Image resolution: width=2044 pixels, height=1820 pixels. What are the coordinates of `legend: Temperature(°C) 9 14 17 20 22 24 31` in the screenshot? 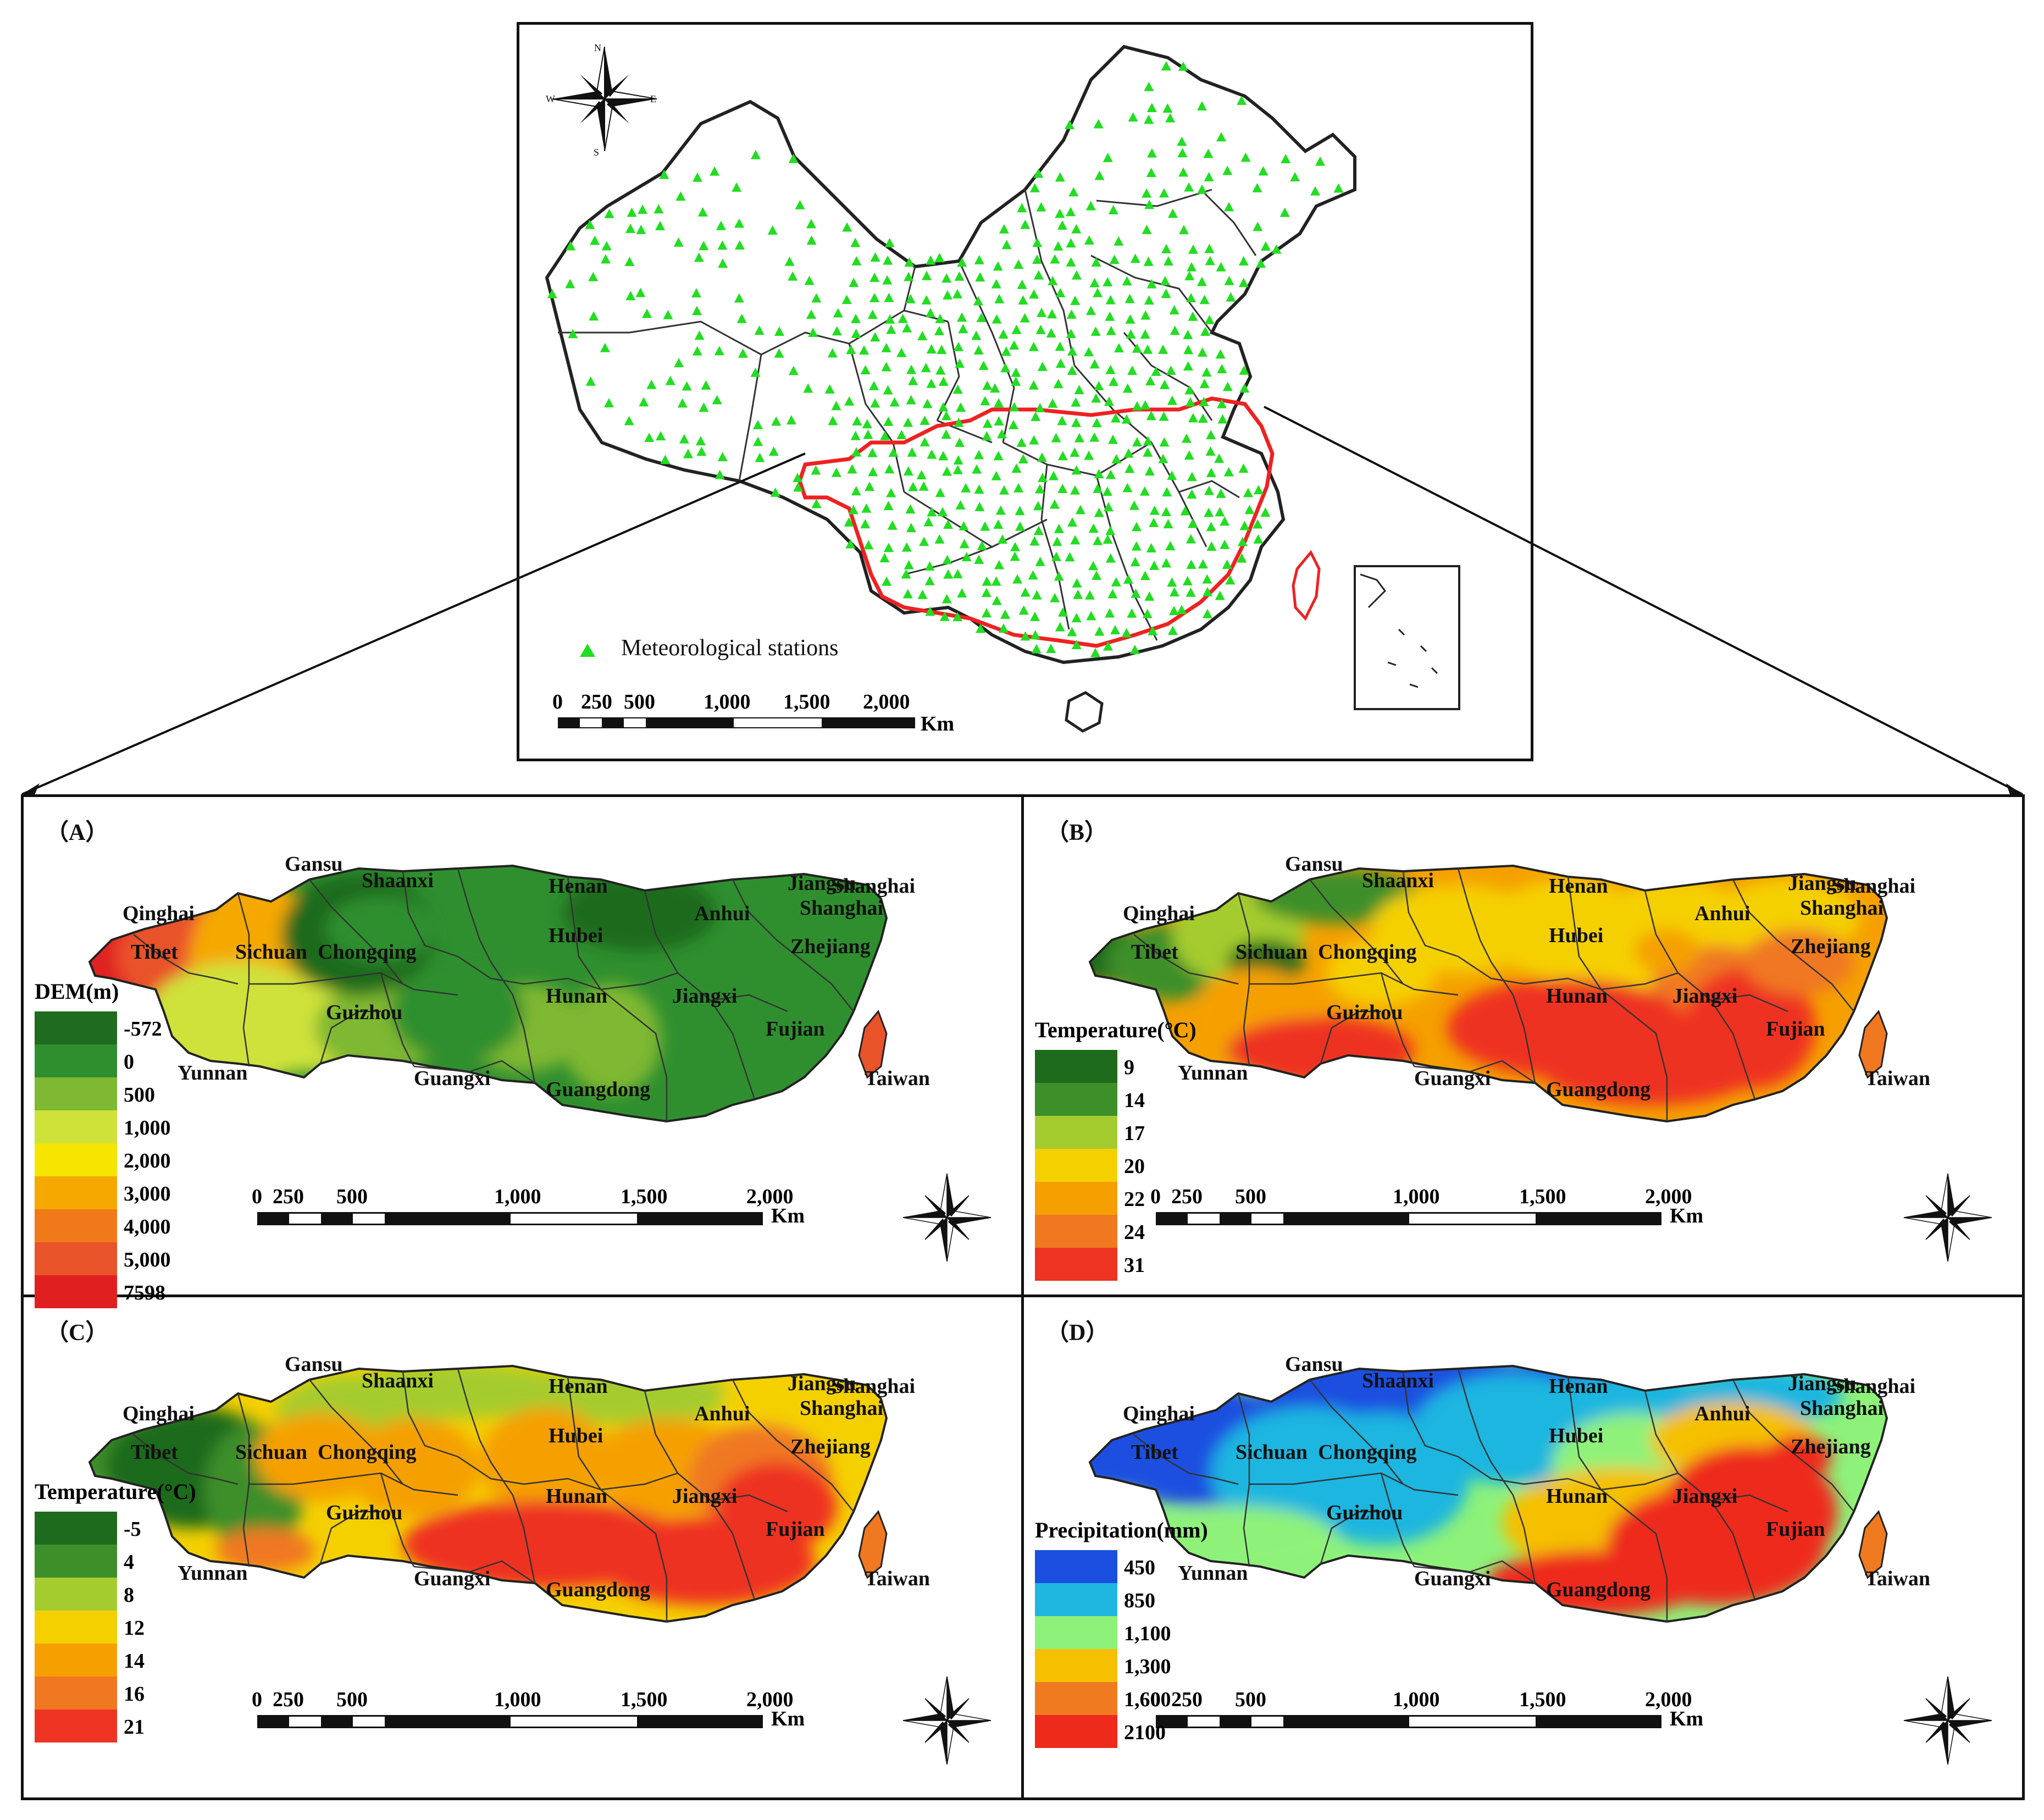 It's located at (1116, 1149).